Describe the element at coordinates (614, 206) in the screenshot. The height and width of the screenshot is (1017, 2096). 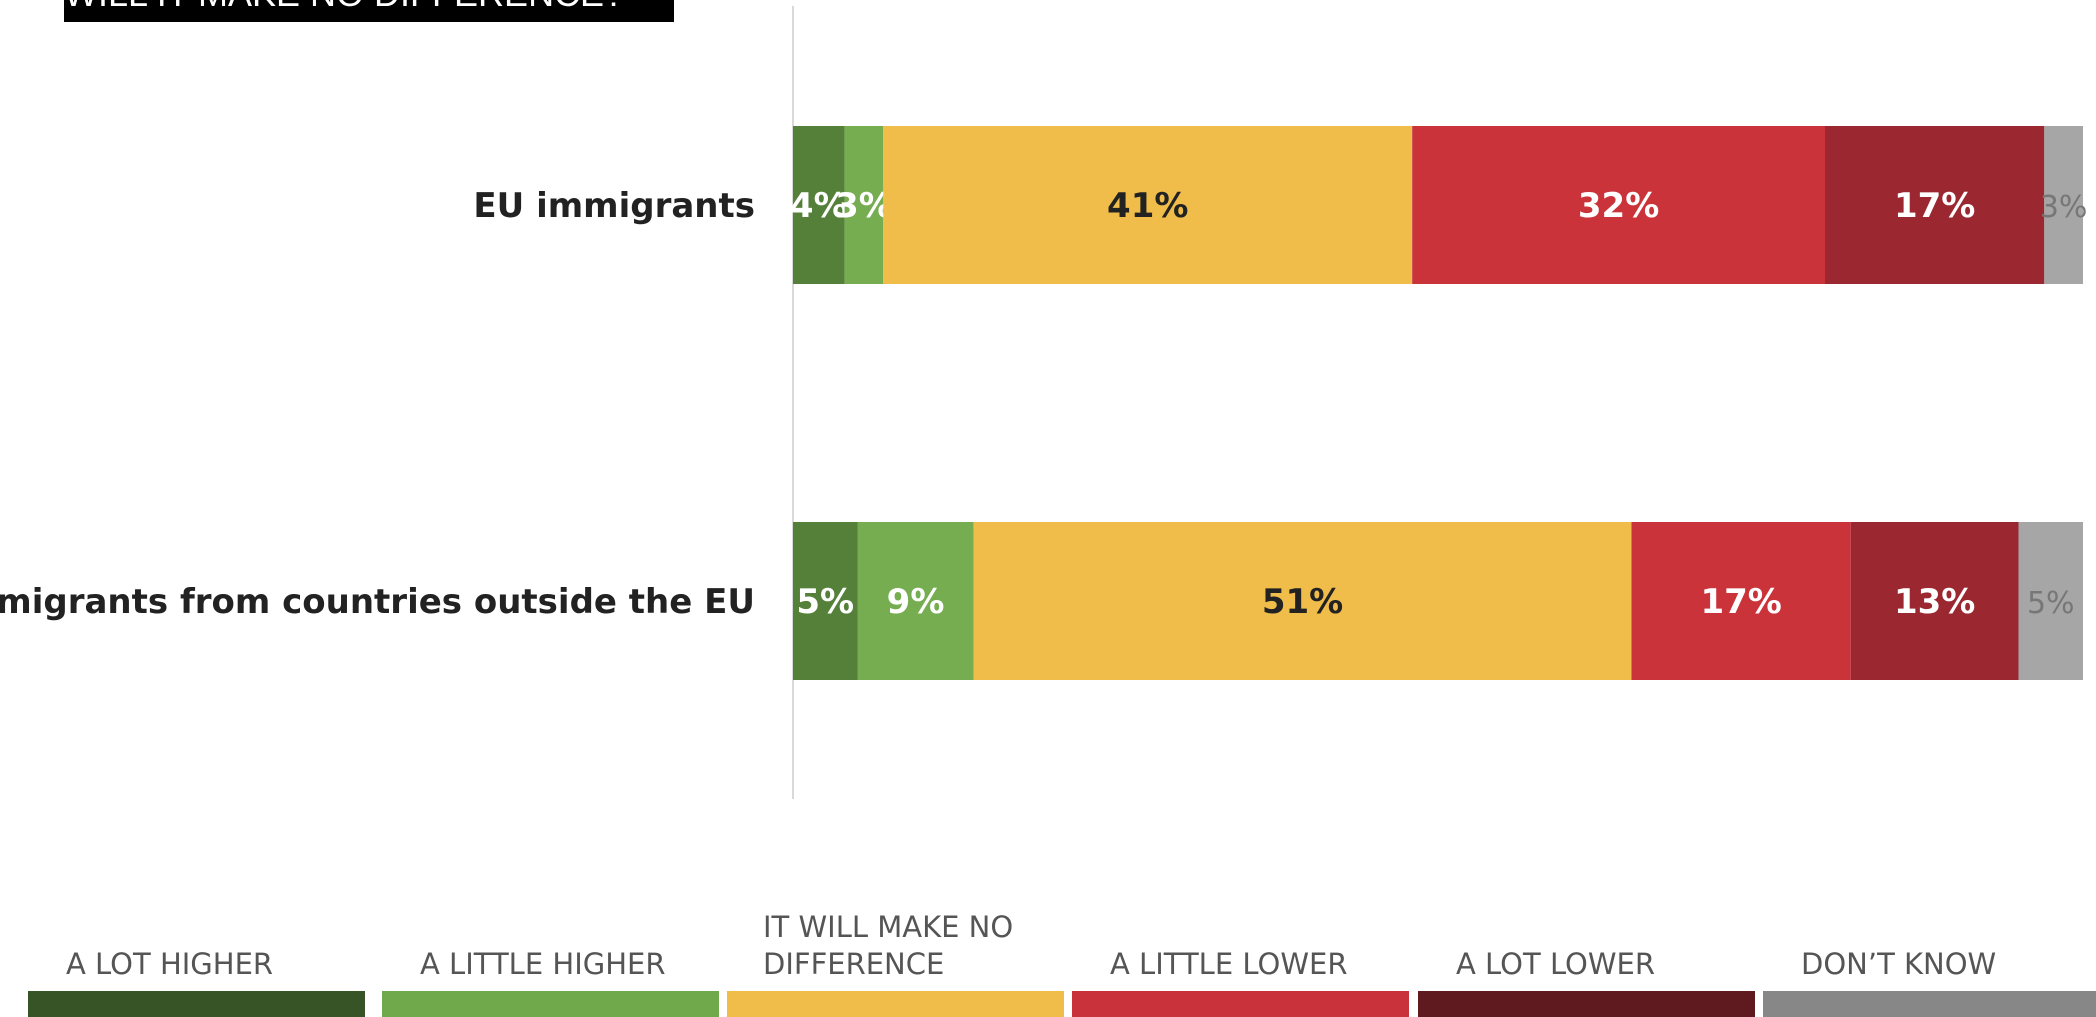
I see `category-label: EU immigrants` at that location.